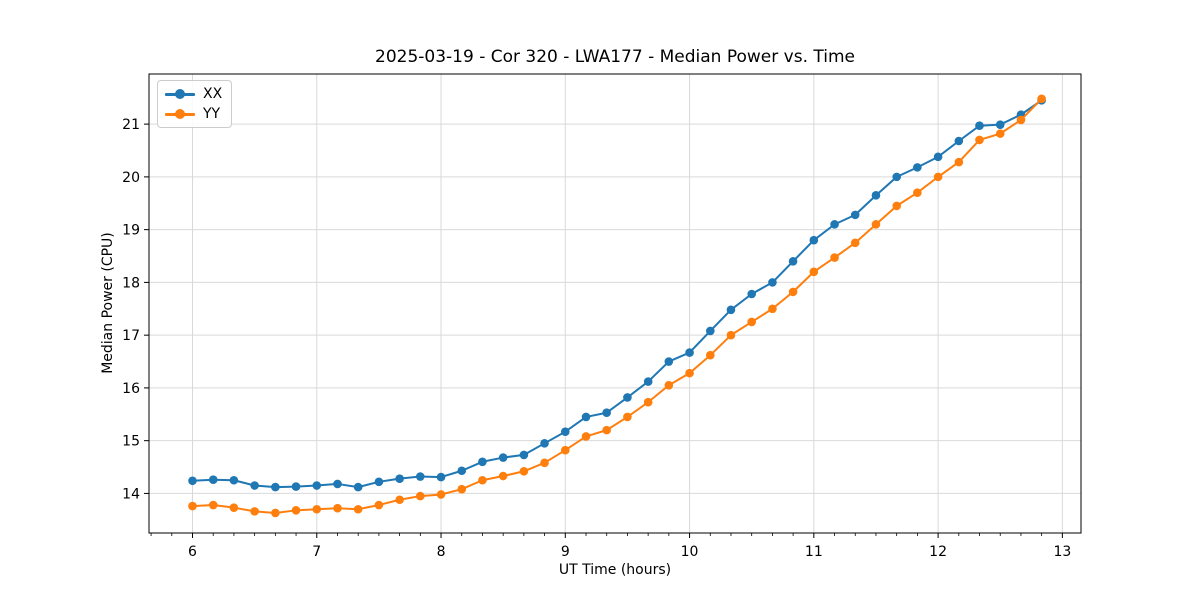  Describe the element at coordinates (1062, 552) in the screenshot. I see `x-tick-label: 13` at that location.